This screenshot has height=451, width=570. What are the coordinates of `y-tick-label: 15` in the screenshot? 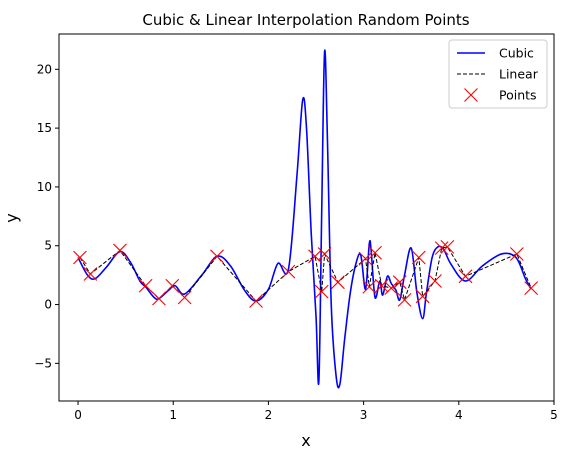 It's located at (44, 128).